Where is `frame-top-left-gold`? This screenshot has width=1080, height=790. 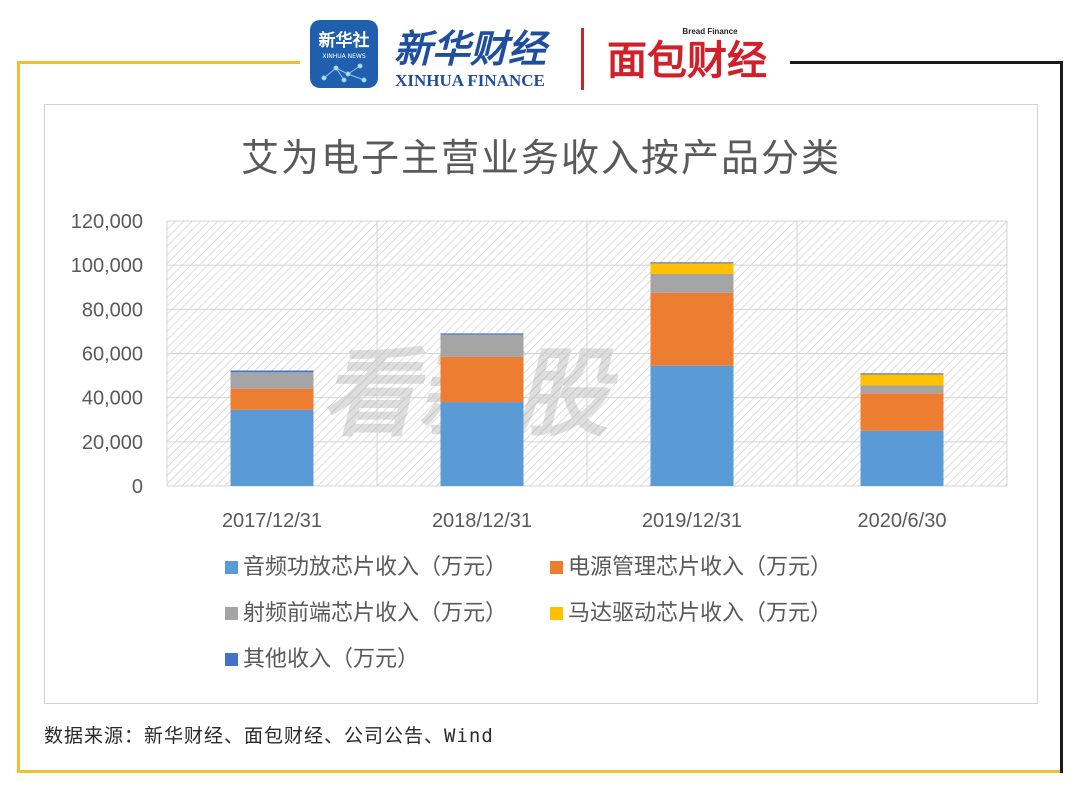 frame-top-left-gold is located at coordinates (162, 62).